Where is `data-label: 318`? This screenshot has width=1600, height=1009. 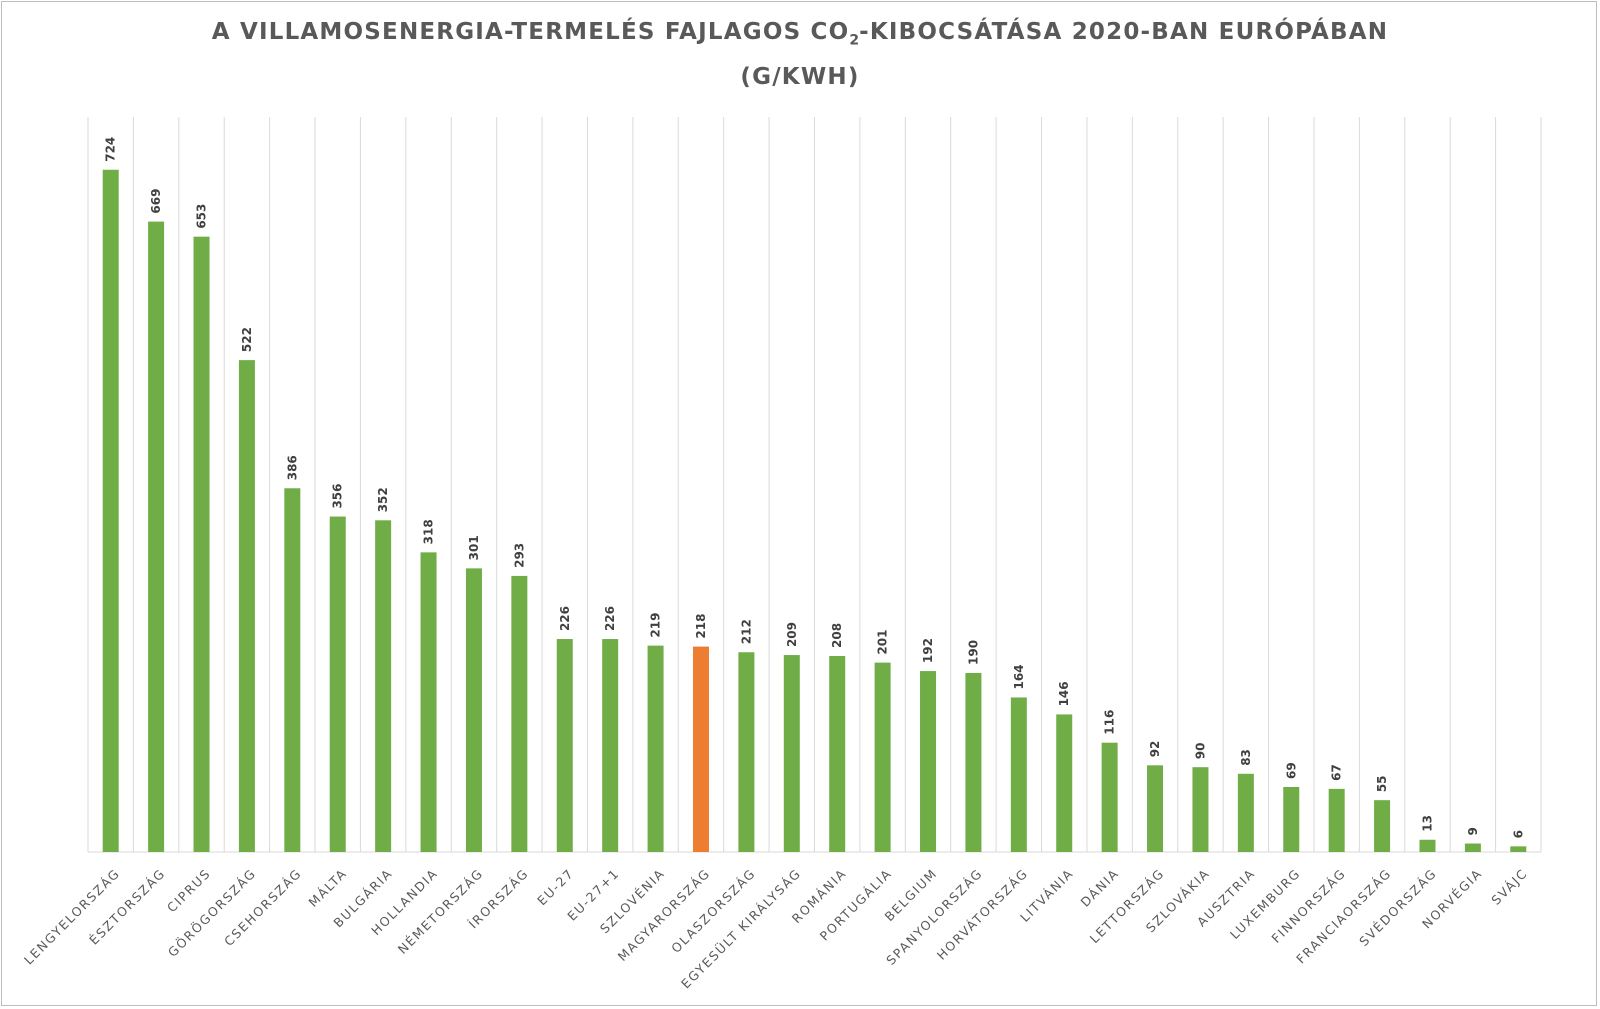 data-label: 318 is located at coordinates (429, 531).